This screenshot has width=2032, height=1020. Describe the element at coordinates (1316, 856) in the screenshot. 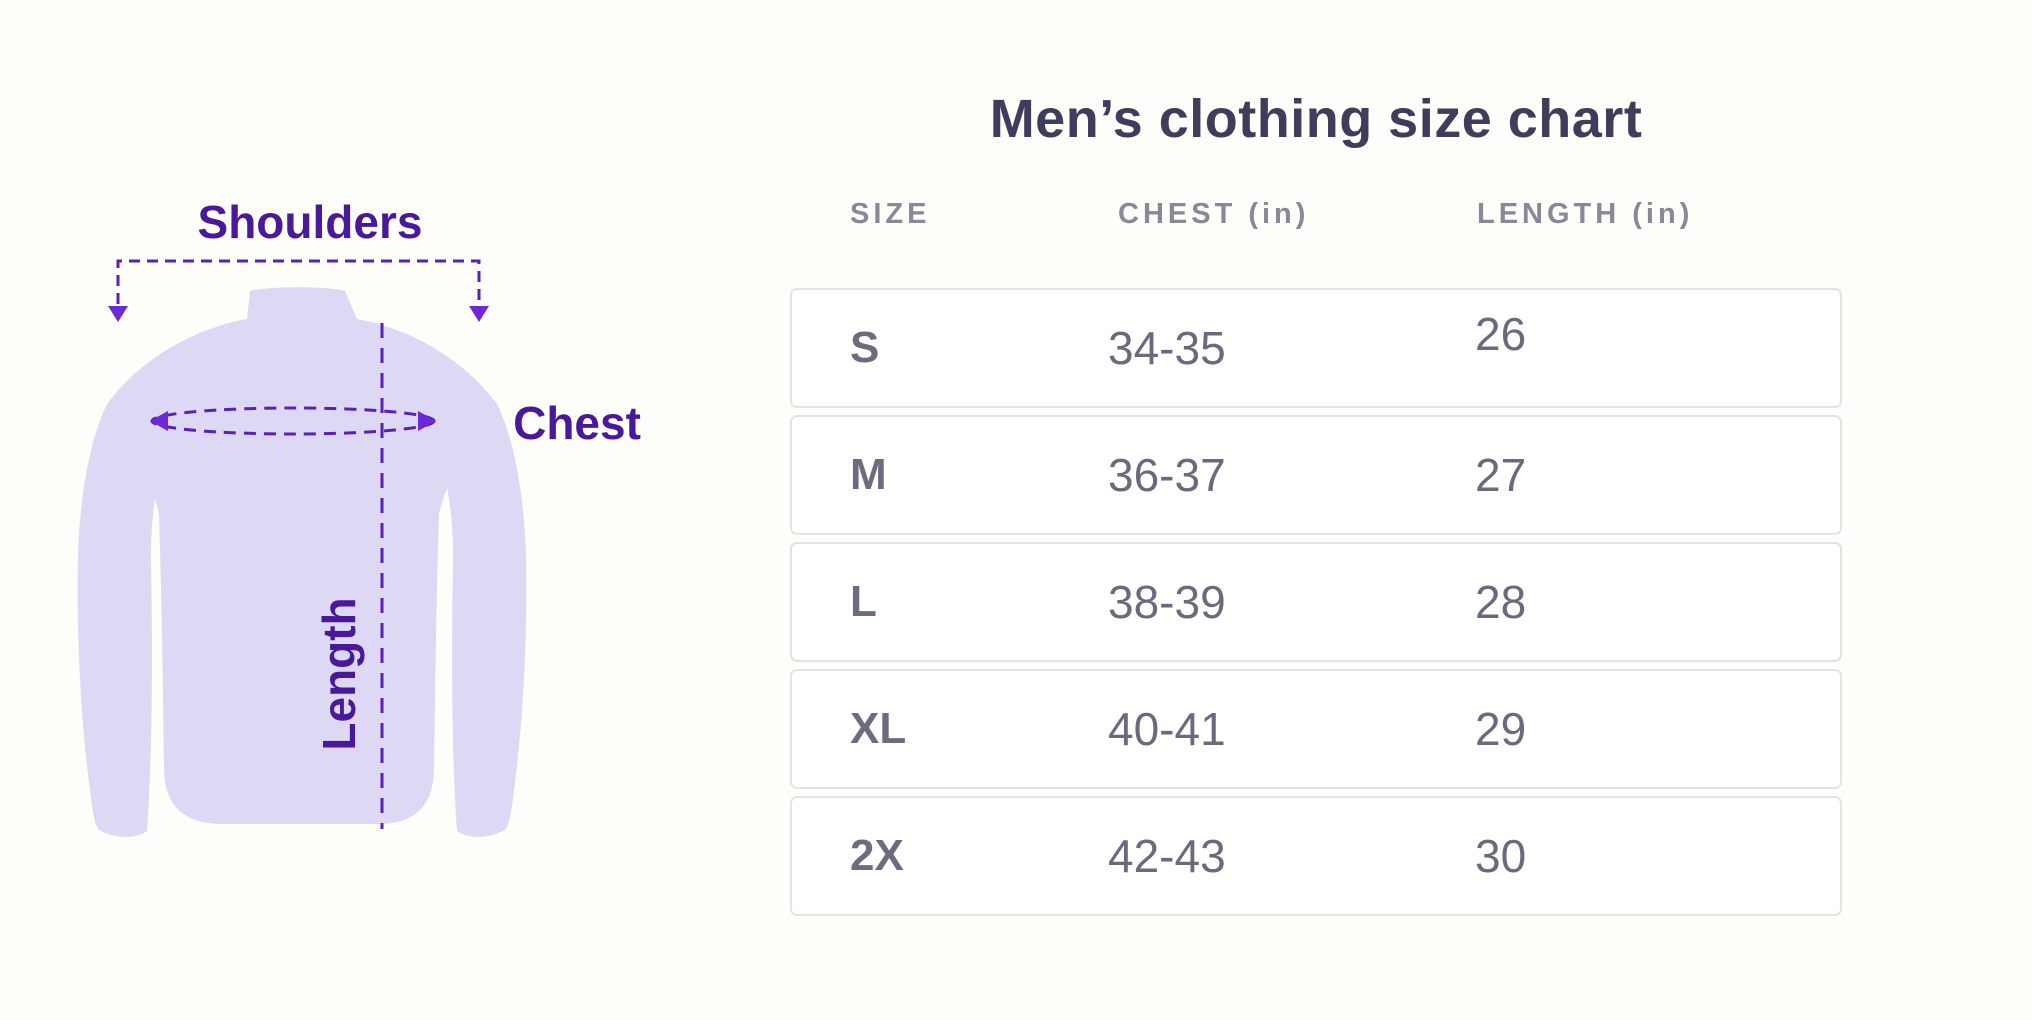

I see `table-row: 2X 42-43 30` at that location.